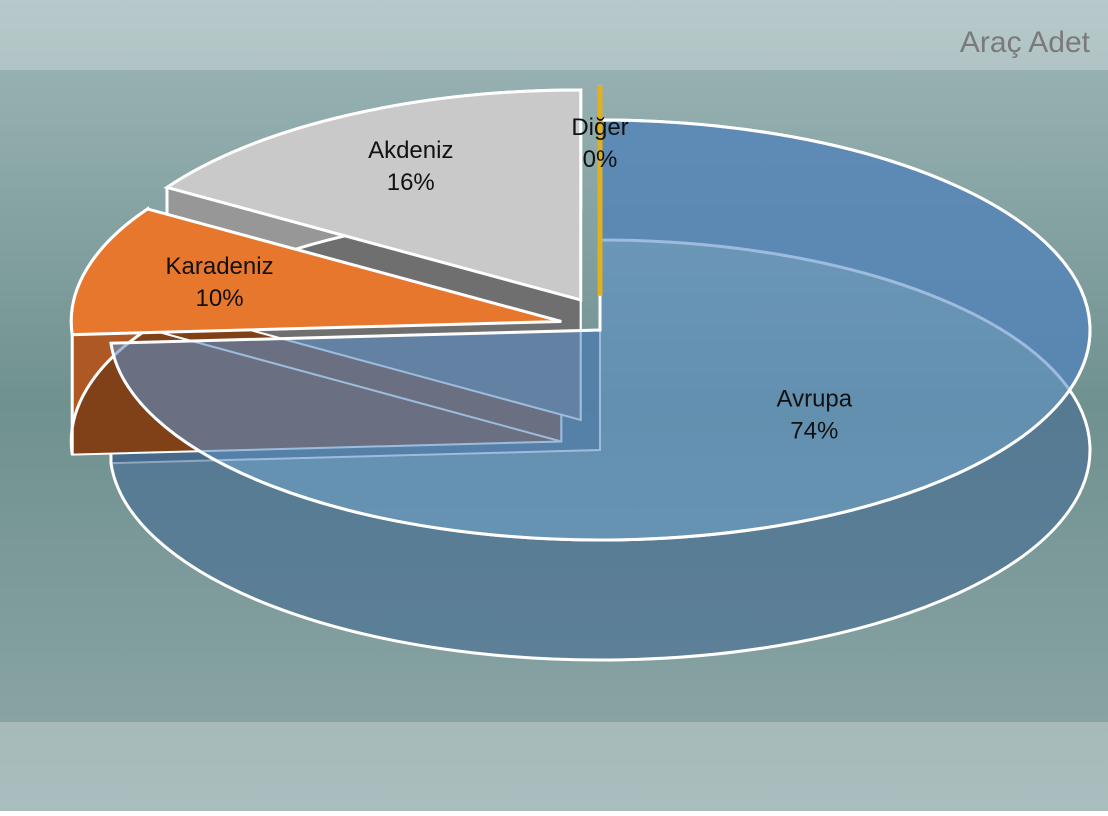 The image size is (1108, 816). I want to click on slice-value-label: 10%, so click(220, 298).